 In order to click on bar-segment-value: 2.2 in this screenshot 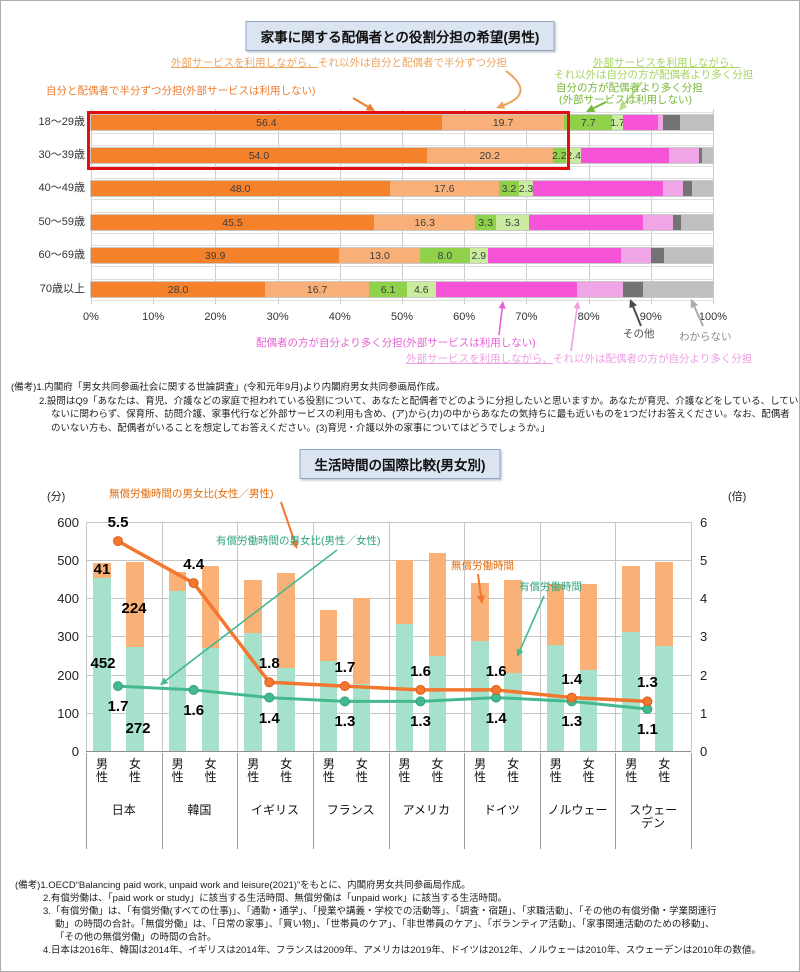, I will do `click(559, 155)`.